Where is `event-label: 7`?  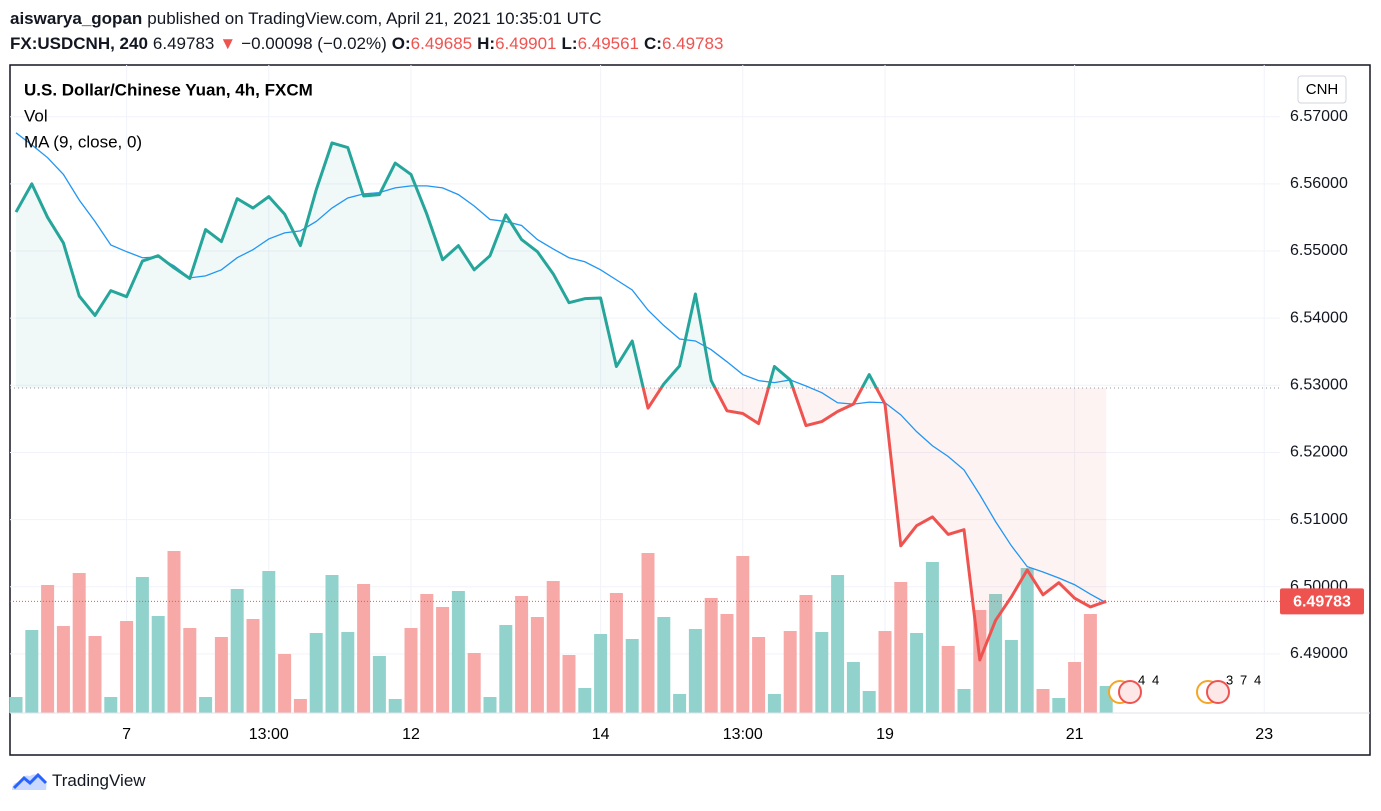 event-label: 7 is located at coordinates (1243, 679).